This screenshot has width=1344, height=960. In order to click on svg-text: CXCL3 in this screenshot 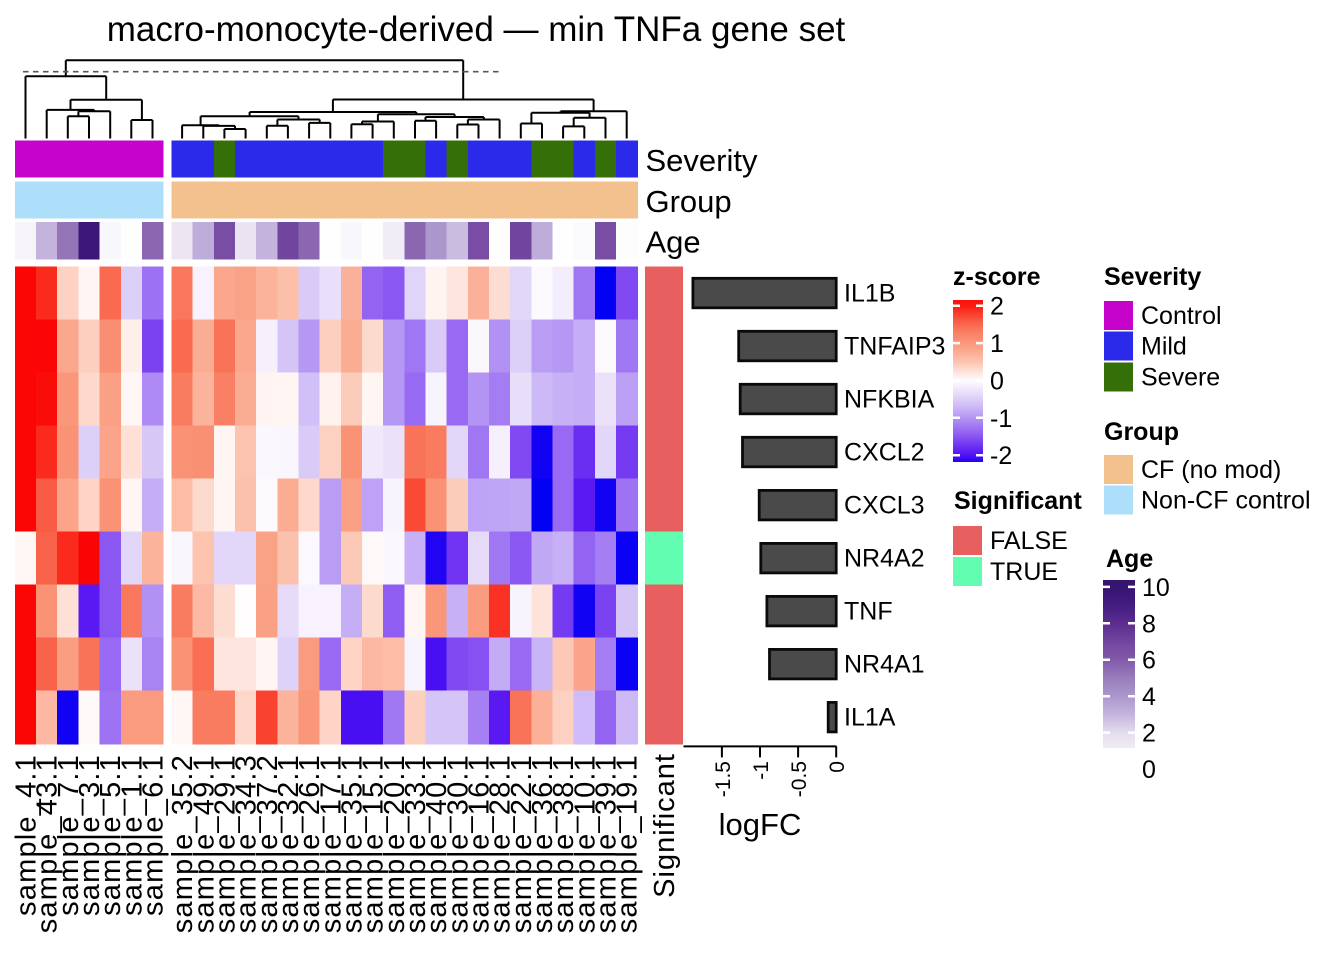, I will do `click(884, 506)`.